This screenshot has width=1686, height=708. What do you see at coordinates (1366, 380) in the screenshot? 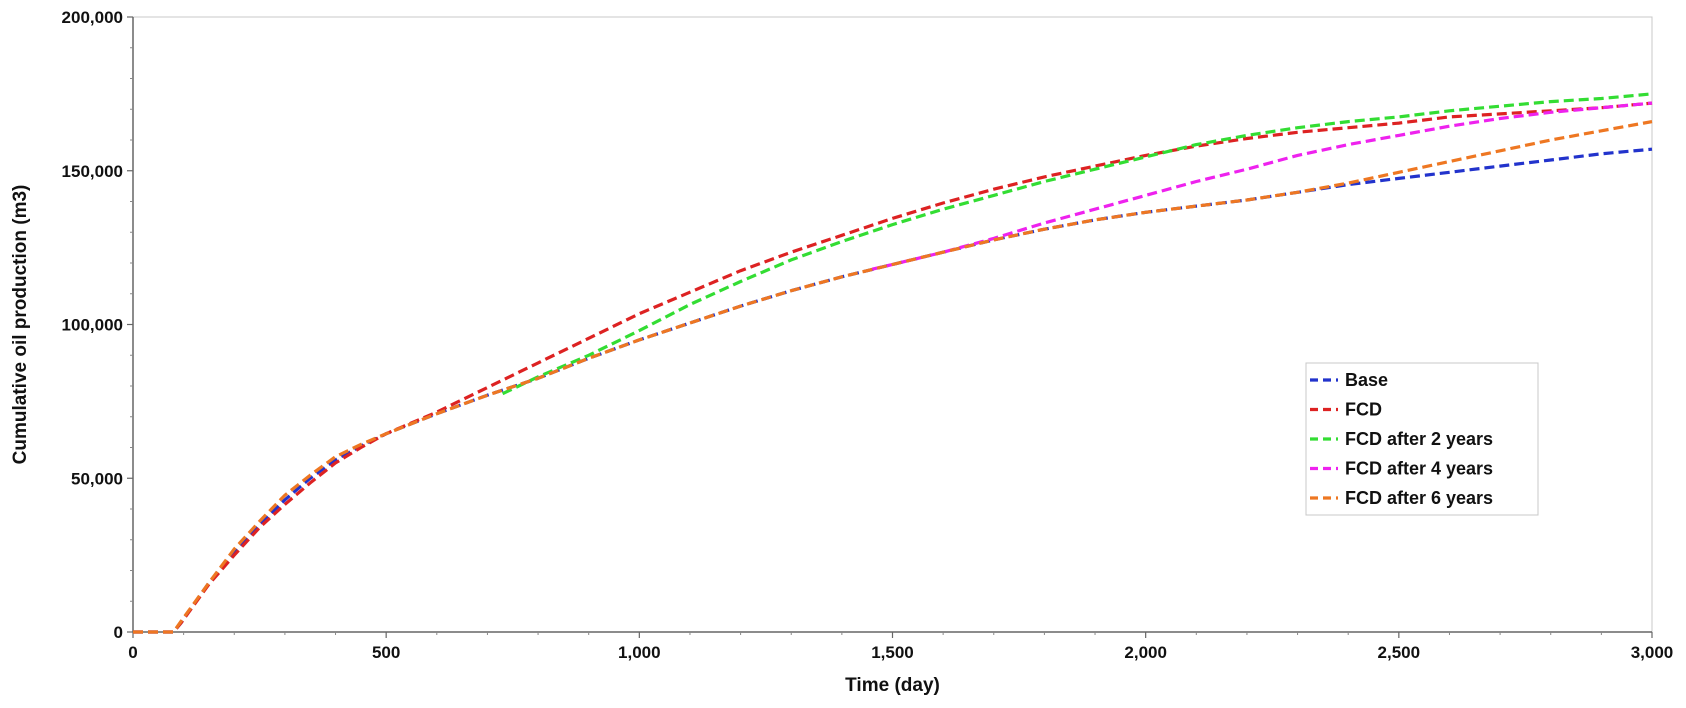
I see `legend-label: Base` at bounding box center [1366, 380].